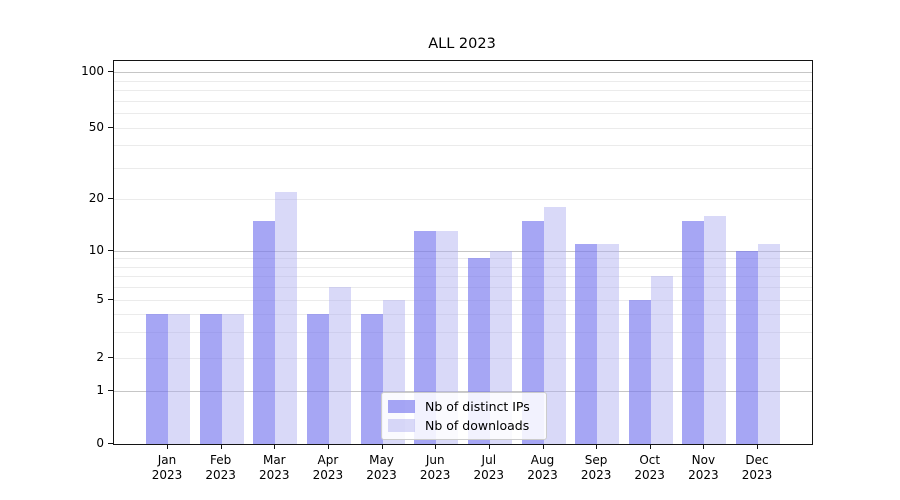 This screenshot has width=900, height=500. I want to click on bar-distinct-ips-aug, so click(532, 332).